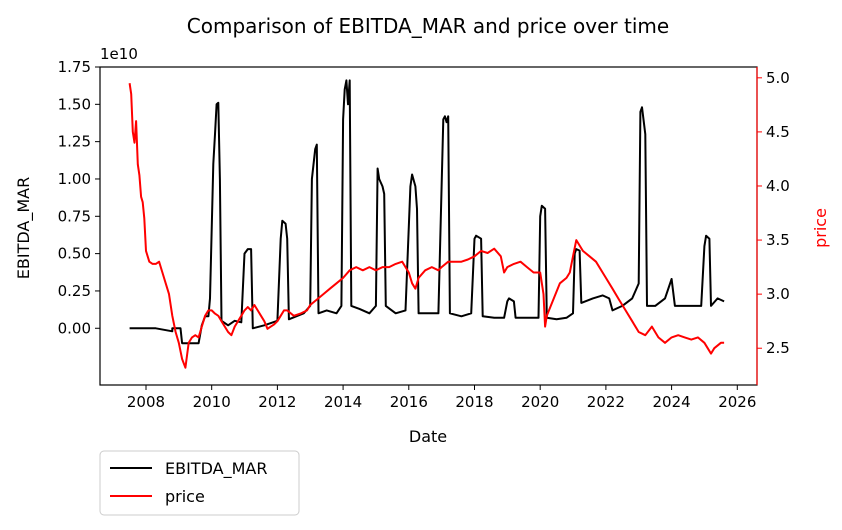 The image size is (842, 530). I want to click on x-tick-label: 2022, so click(606, 402).